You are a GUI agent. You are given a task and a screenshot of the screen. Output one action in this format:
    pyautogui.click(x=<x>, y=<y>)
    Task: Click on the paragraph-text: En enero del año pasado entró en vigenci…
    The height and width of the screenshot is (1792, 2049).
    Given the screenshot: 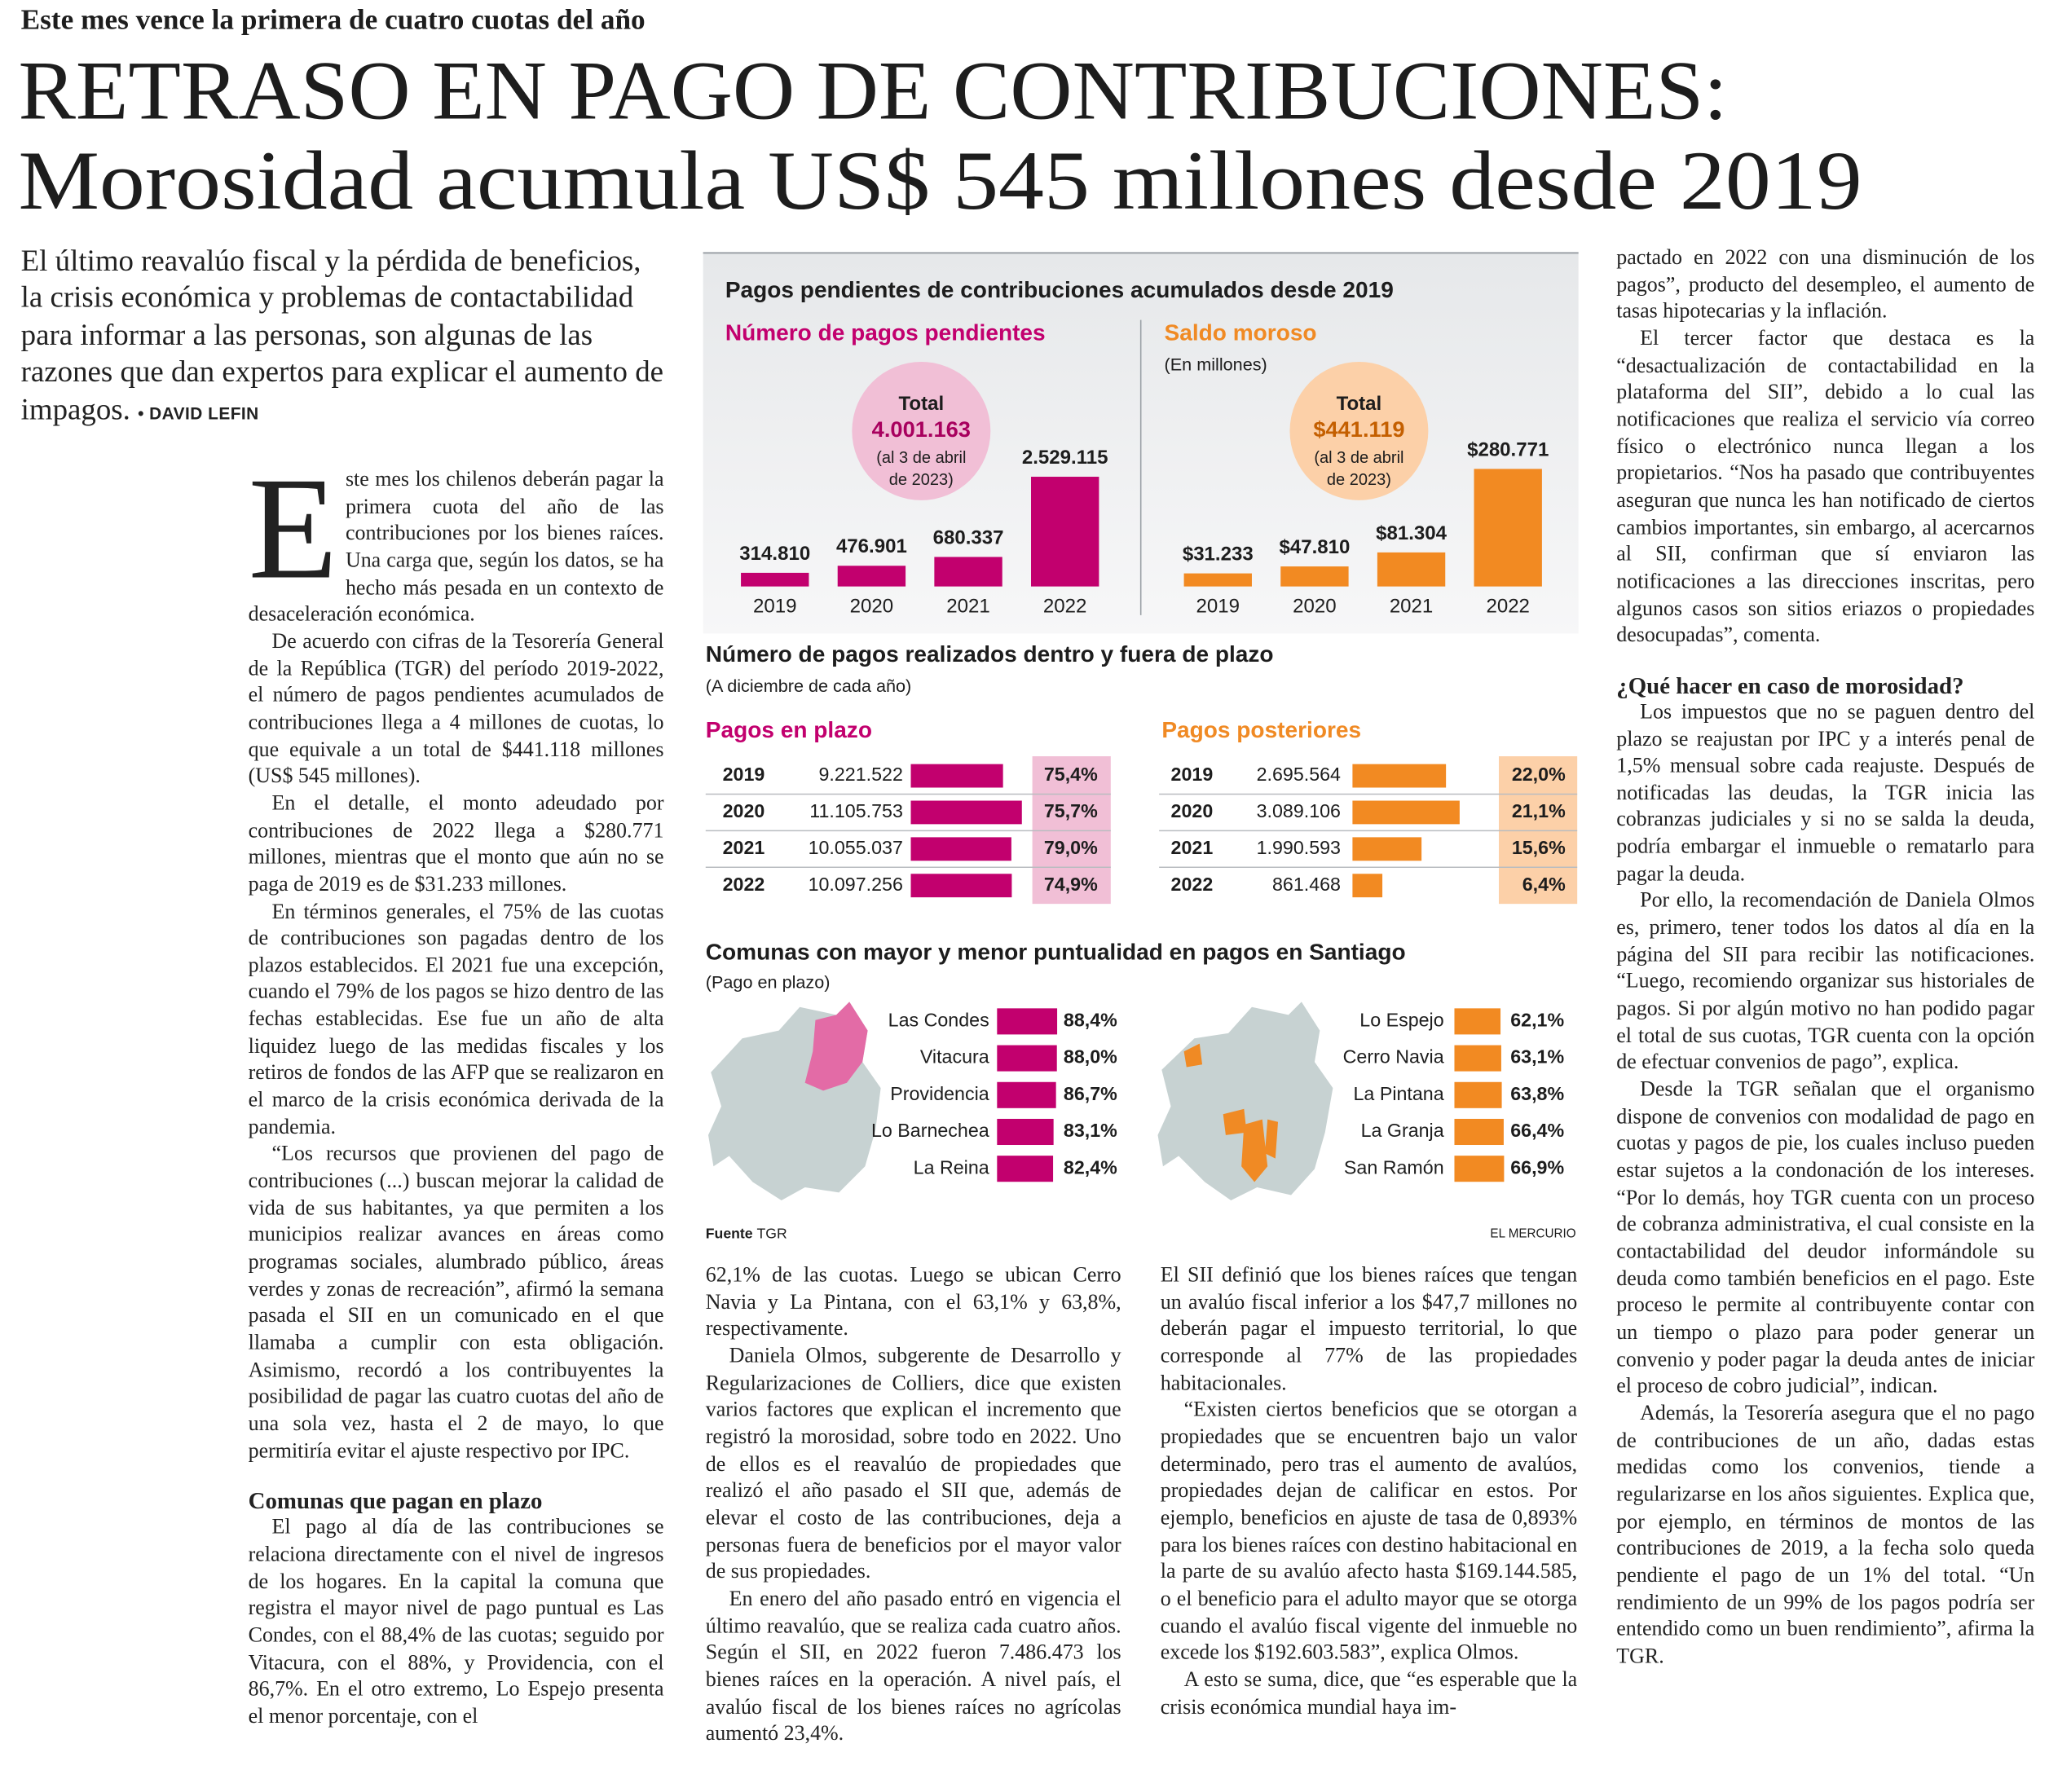 What is the action you would take?
    pyautogui.click(x=913, y=1667)
    